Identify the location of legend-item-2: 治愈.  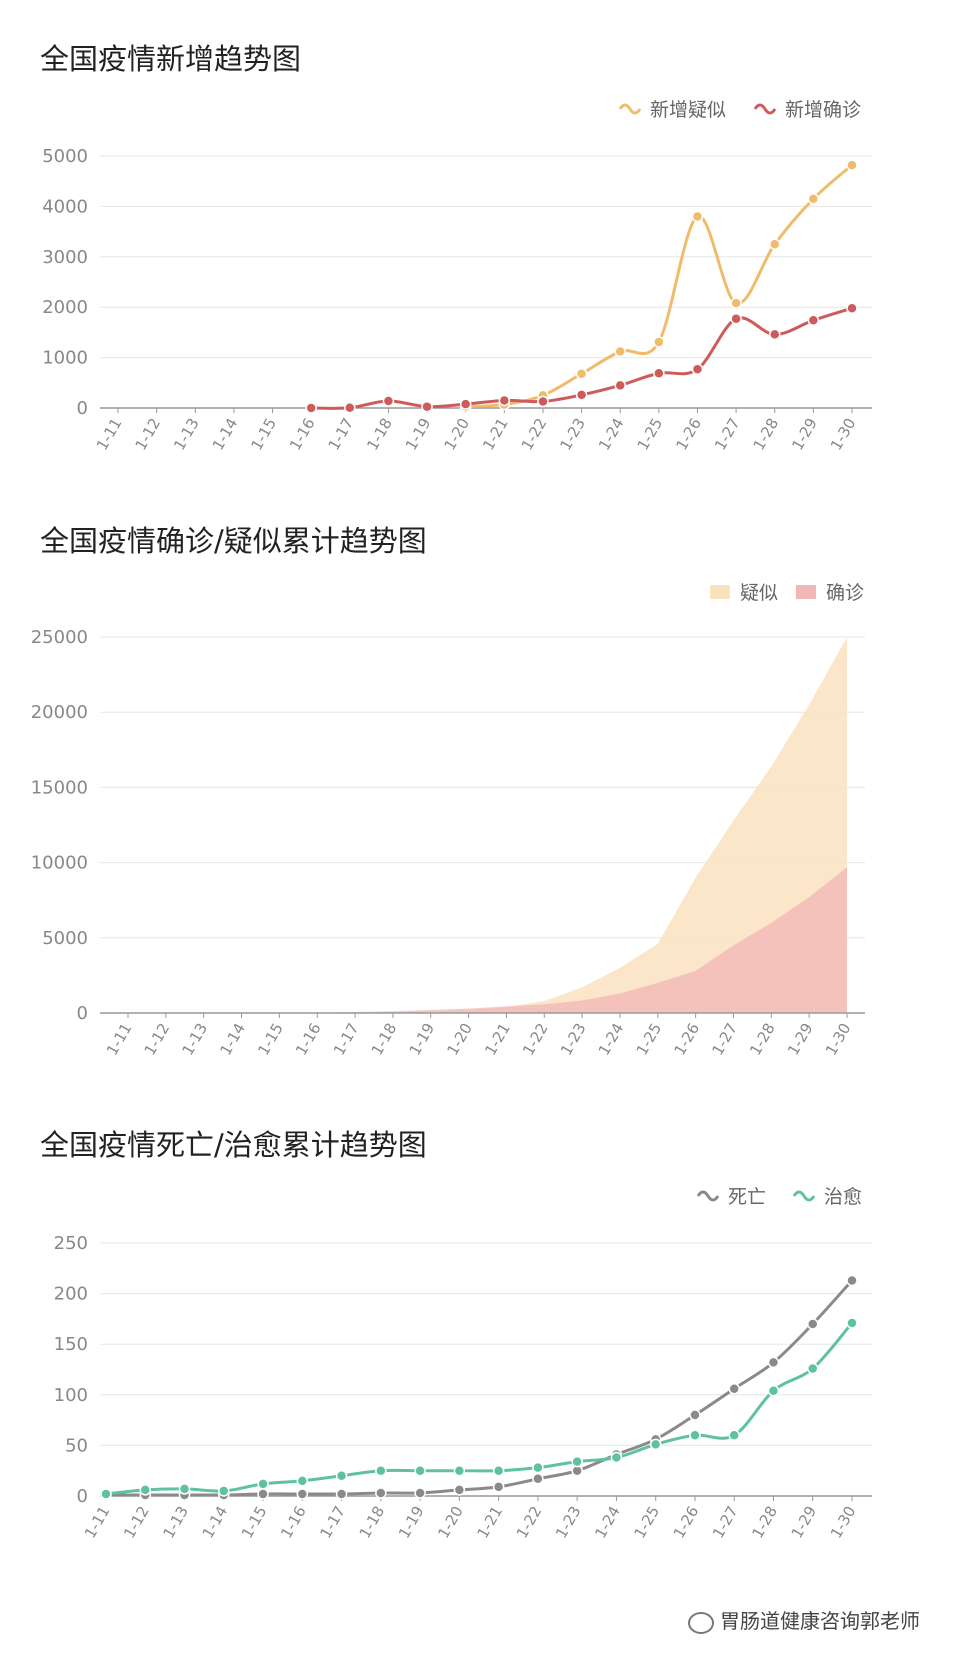
(827, 1197).